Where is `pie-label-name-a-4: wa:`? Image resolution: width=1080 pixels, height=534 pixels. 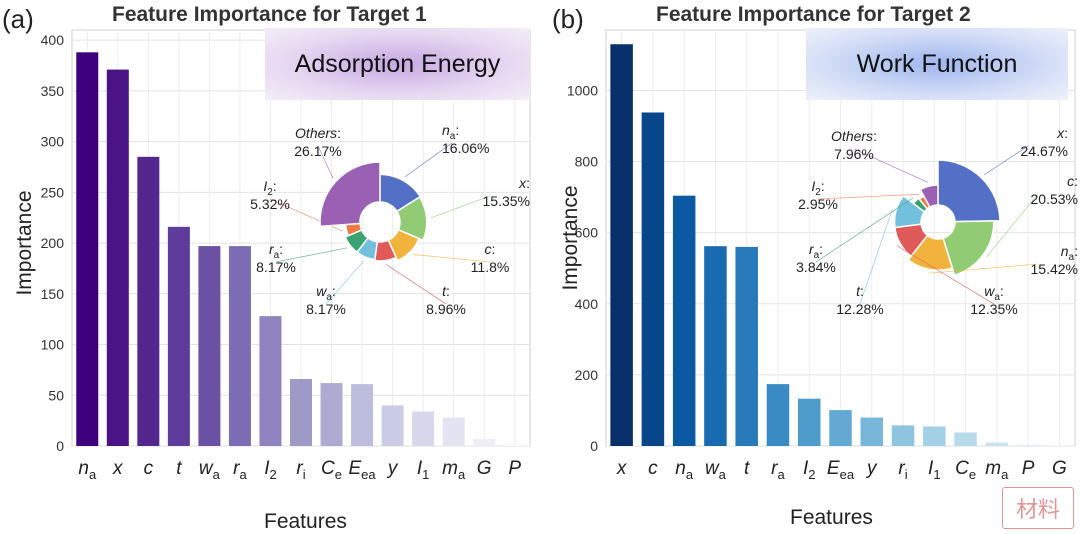 pie-label-name-a-4: wa: is located at coordinates (326, 293).